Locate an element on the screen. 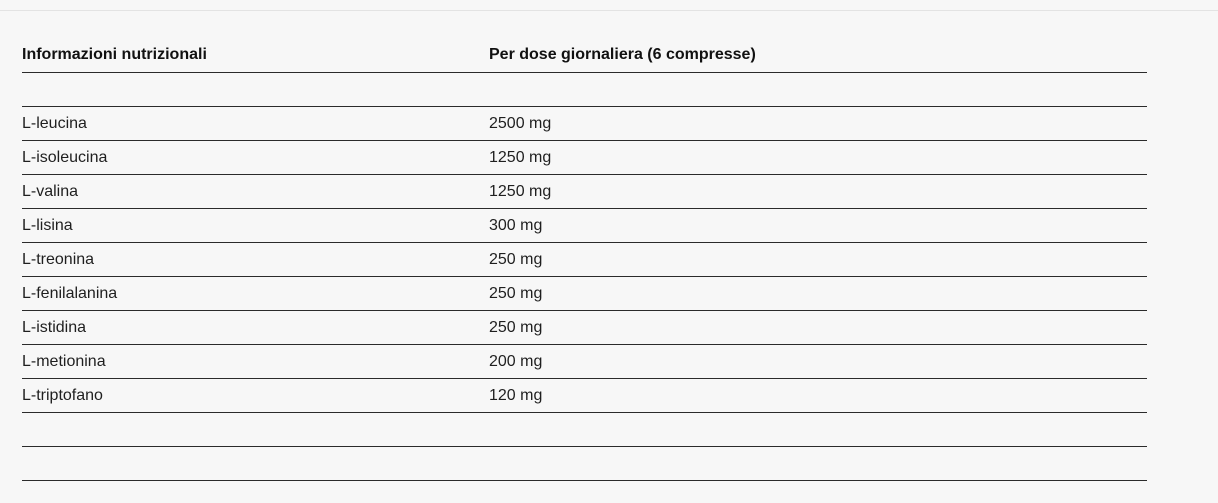 This screenshot has width=1218, height=503. header-nutrient: Informazioni nutrizionali is located at coordinates (114, 54).